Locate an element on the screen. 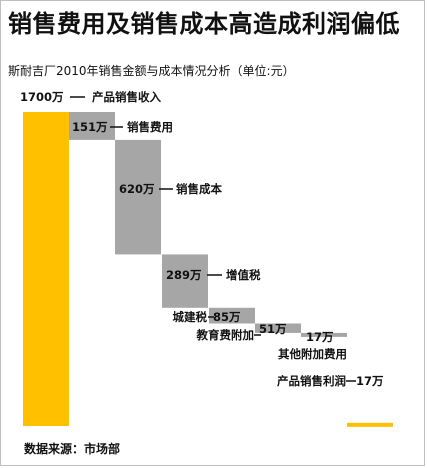  category-label: 产品销售利润 is located at coordinates (311, 381).